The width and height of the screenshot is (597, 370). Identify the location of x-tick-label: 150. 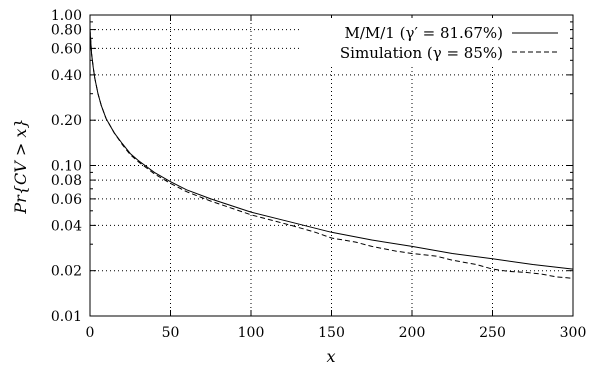
(331, 333).